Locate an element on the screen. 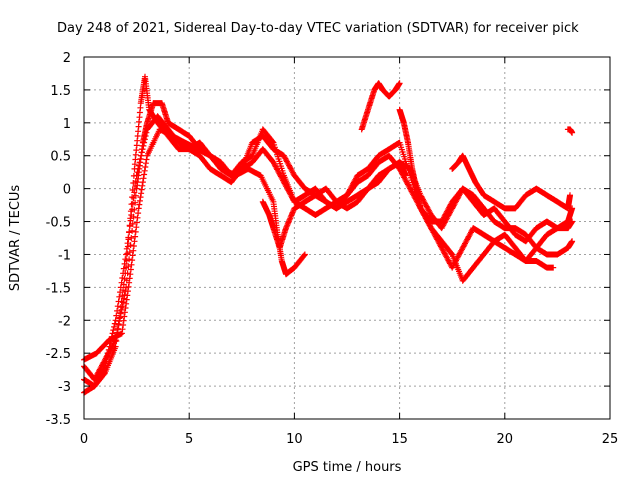 The height and width of the screenshot is (480, 640). y-tick-label: 1.5 is located at coordinates (60, 91).